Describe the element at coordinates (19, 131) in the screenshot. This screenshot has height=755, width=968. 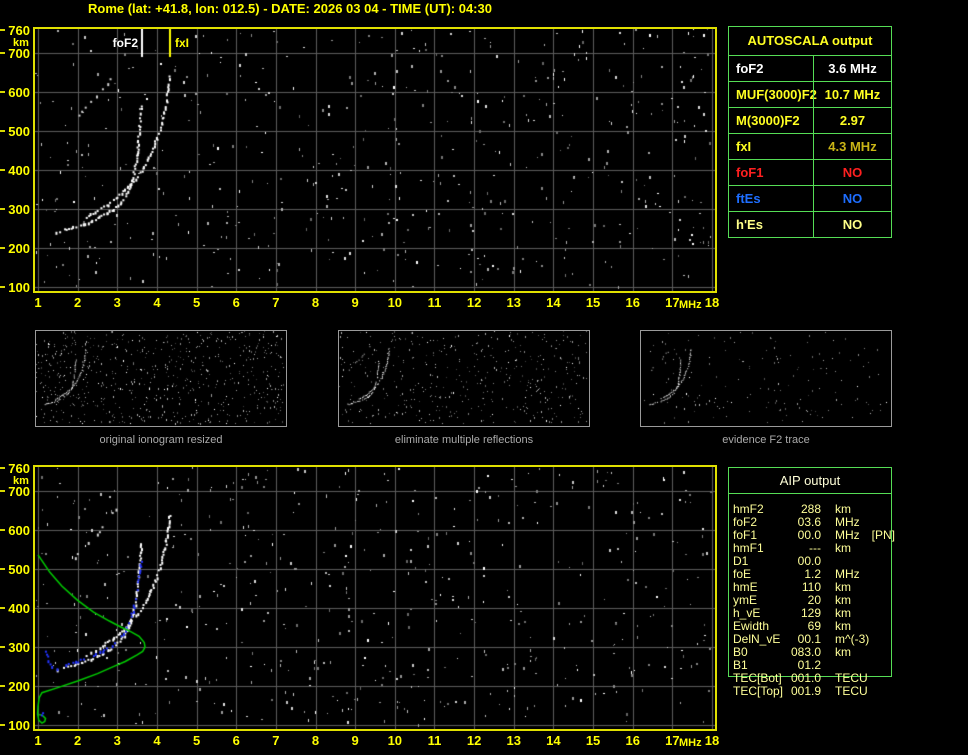
I see `y-axis-tick-label: 500` at that location.